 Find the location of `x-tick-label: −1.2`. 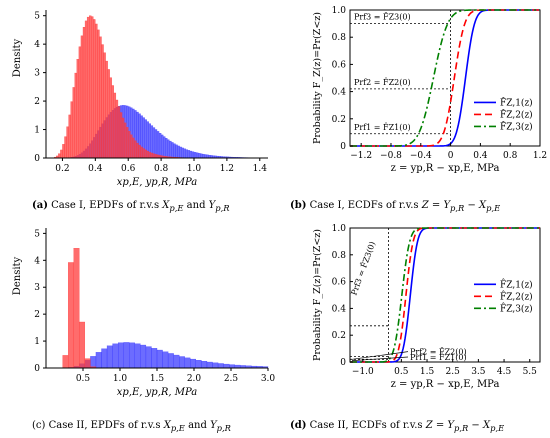

x-tick-label: −1.2 is located at coordinates (361, 156).